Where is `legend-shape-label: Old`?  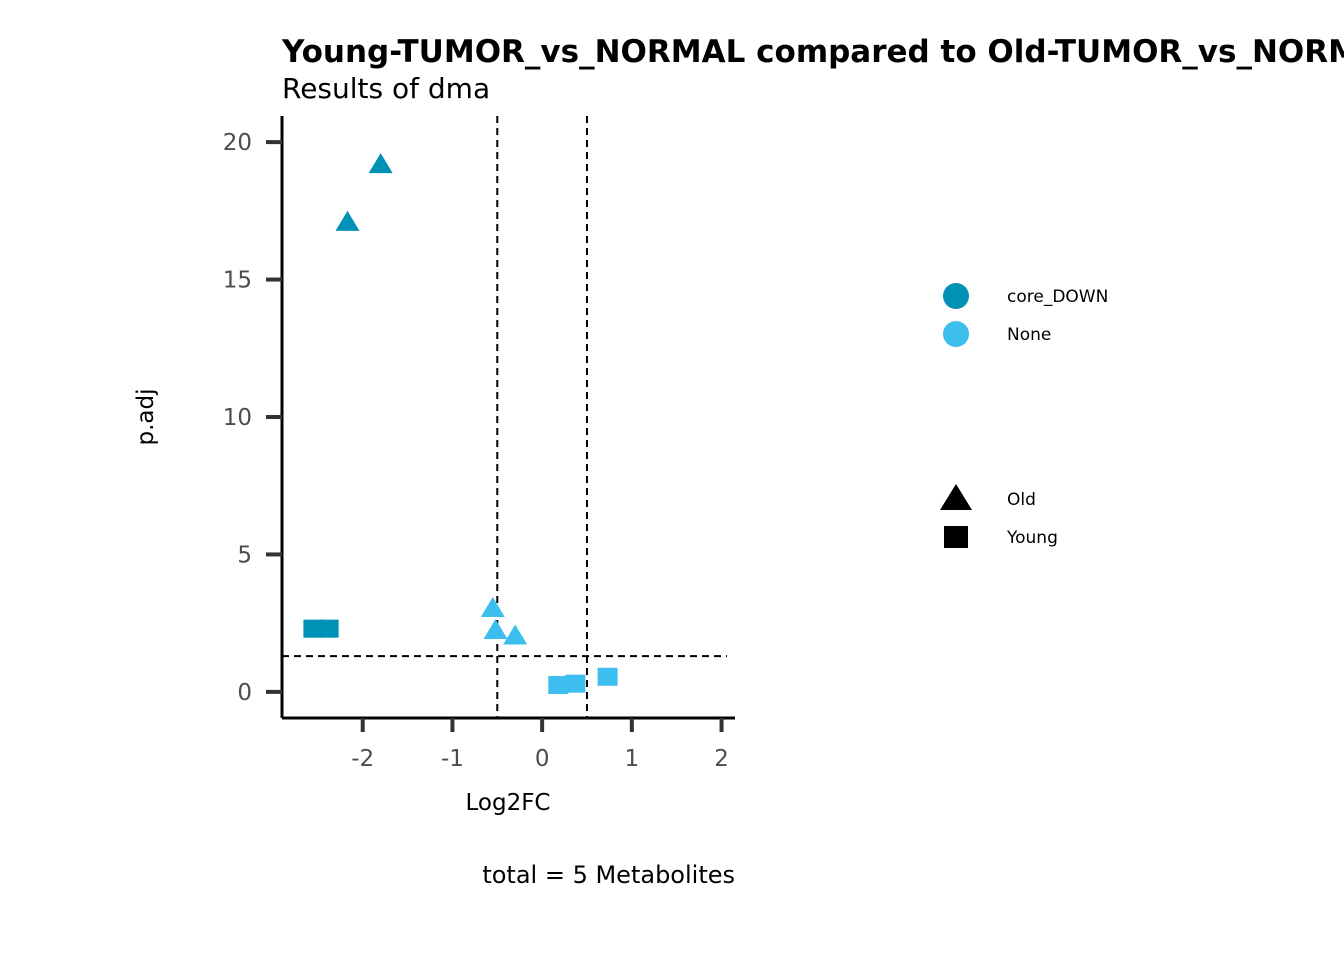 legend-shape-label: Old is located at coordinates (1021, 500).